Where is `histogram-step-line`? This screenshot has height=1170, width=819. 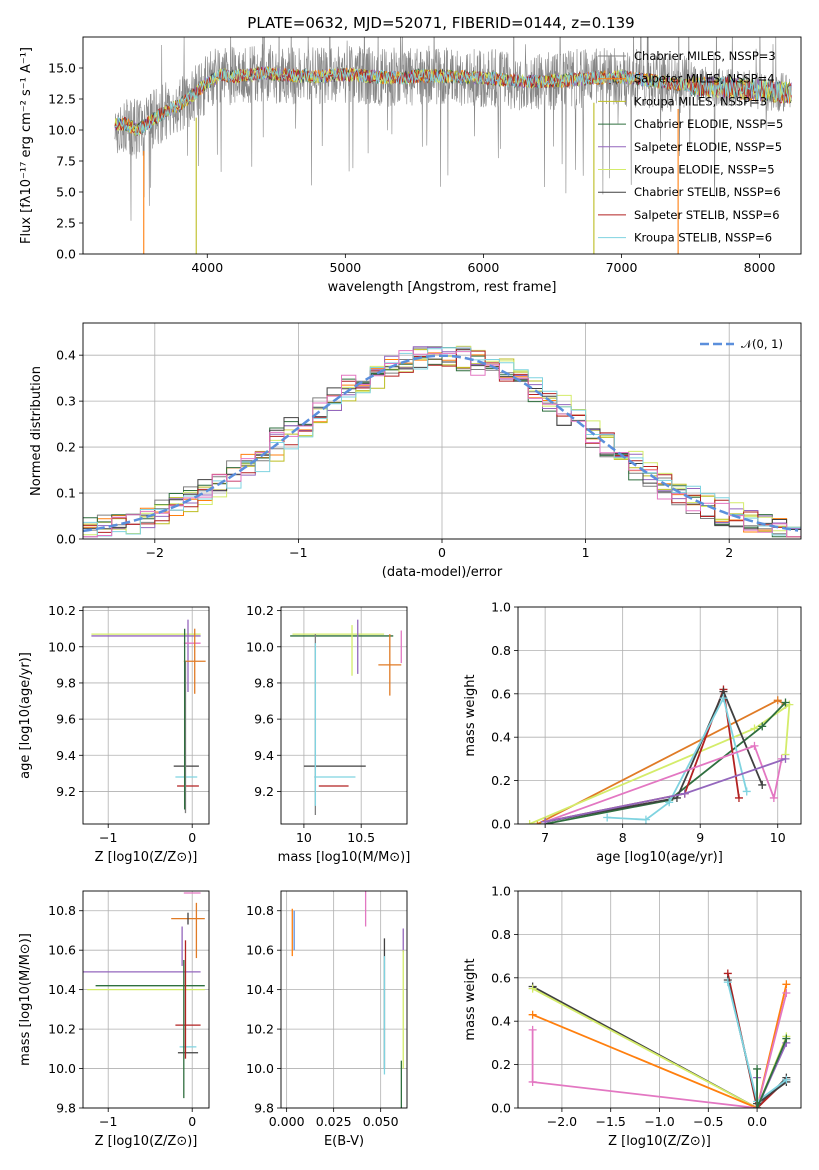
histogram-step-line is located at coordinates (442, 444).